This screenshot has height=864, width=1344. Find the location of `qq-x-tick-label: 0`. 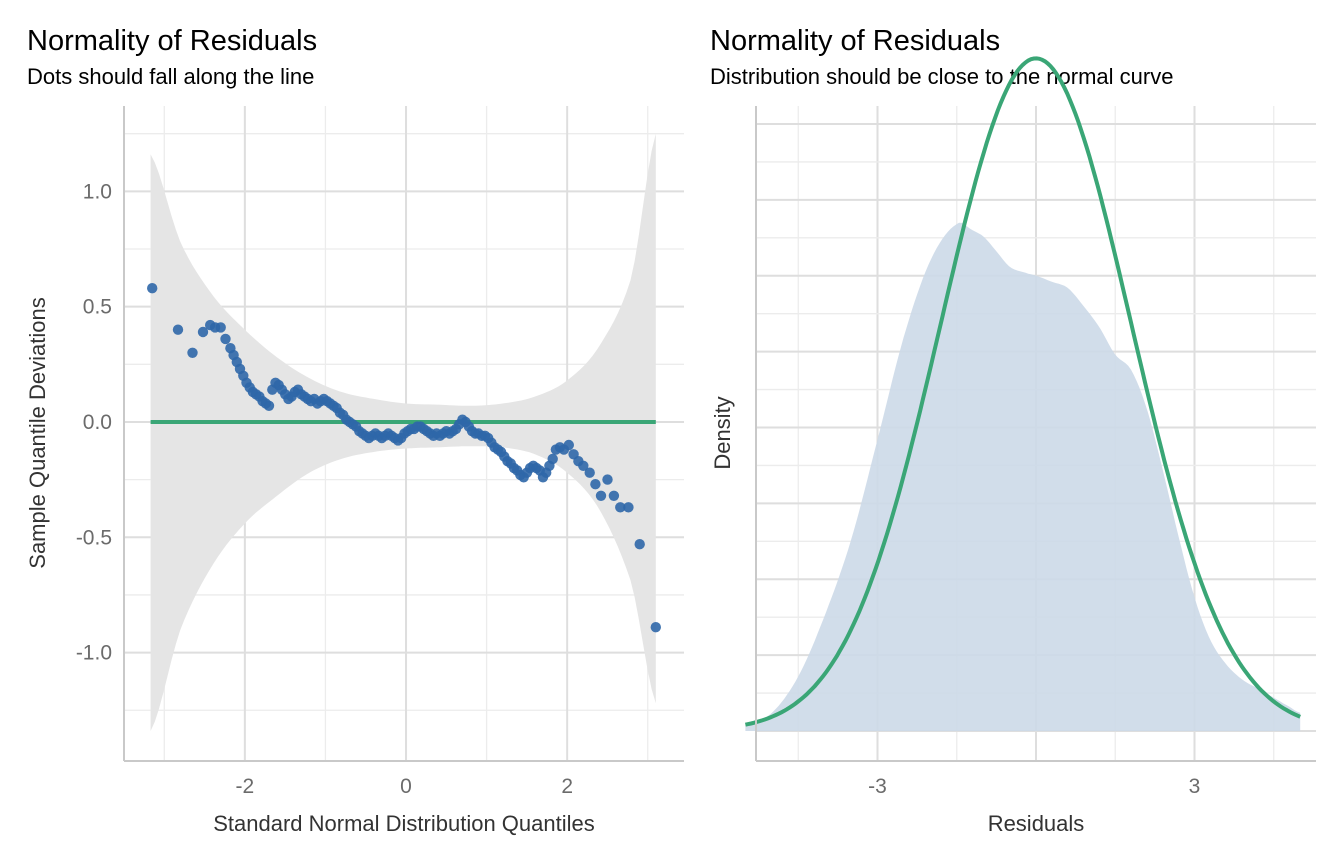

qq-x-tick-label: 0 is located at coordinates (406, 786).